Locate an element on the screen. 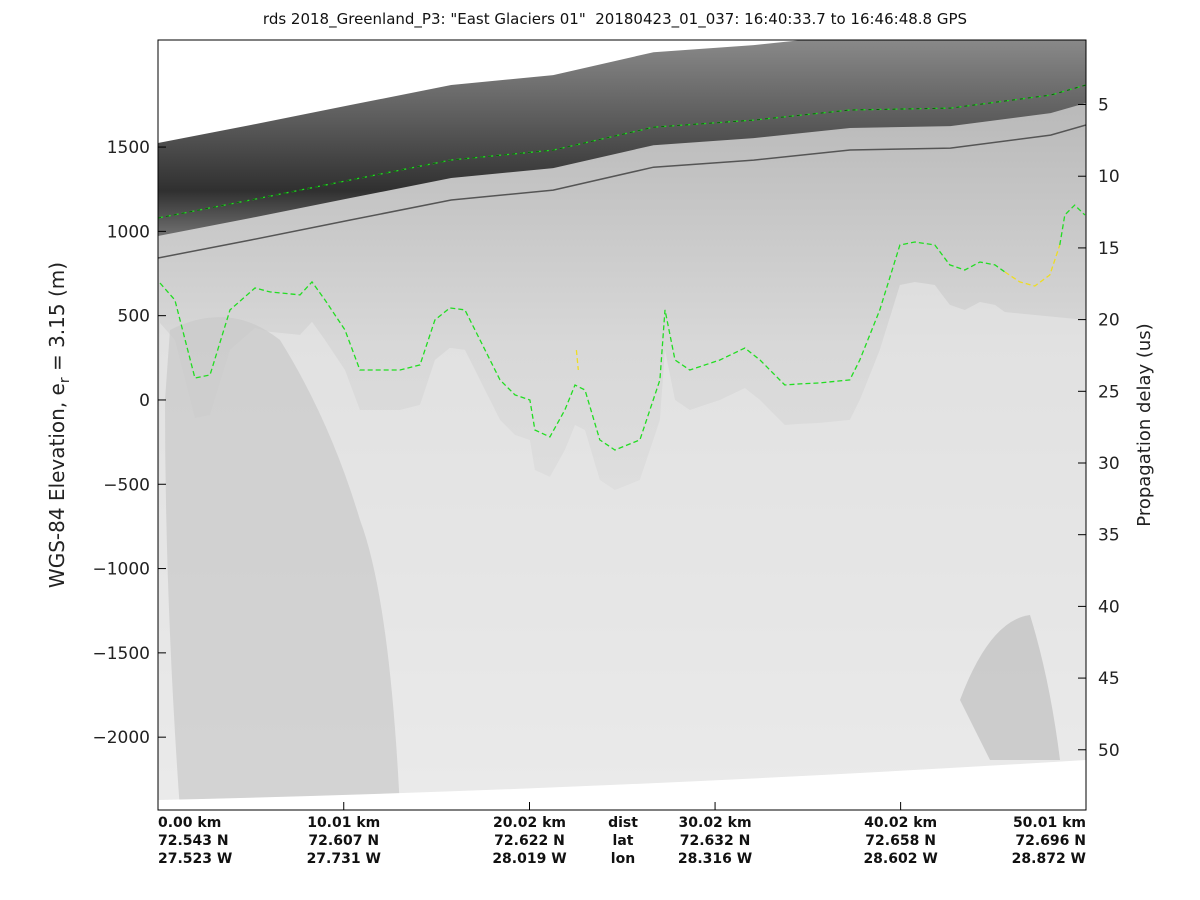 The width and height of the screenshot is (1200, 900). y-tick-label: −1500 is located at coordinates (121, 654).